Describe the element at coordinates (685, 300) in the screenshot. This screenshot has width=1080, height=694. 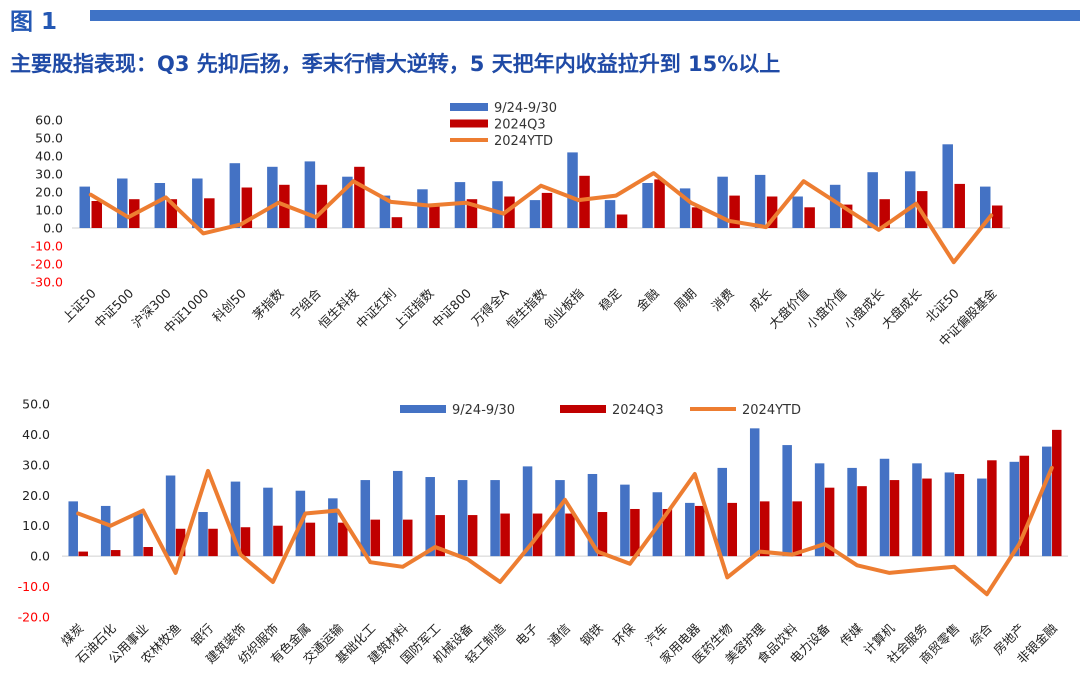
I see `x-category-label: 周期` at that location.